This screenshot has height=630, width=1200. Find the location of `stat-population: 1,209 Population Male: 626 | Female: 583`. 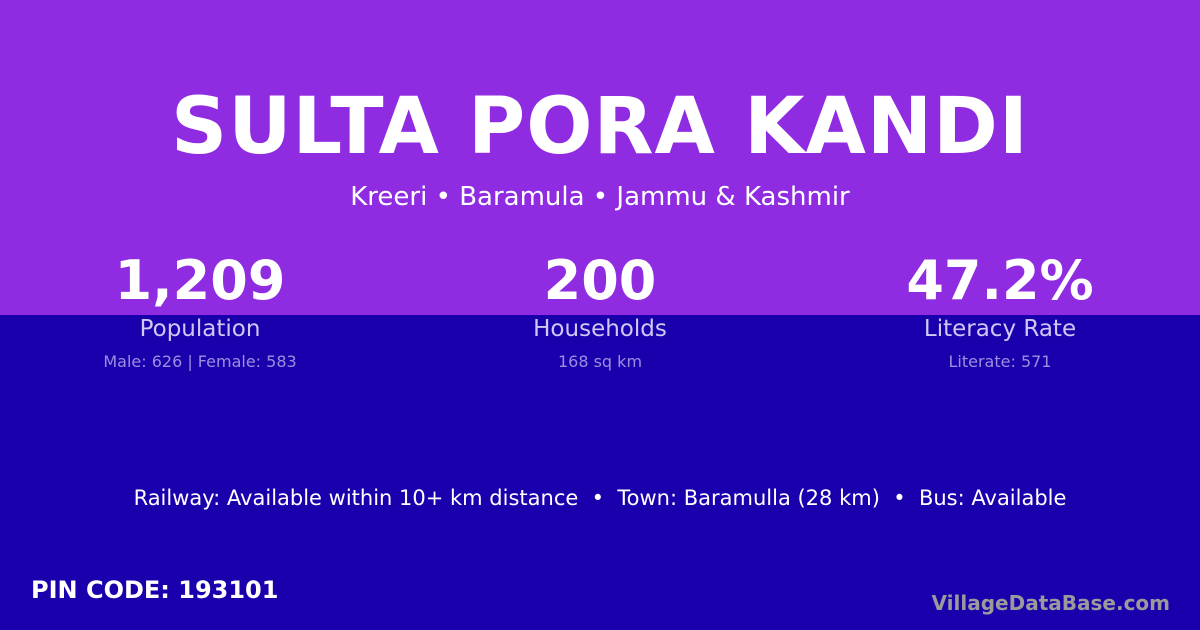

stat-population: 1,209 Population Male: 626 | Female: 583 is located at coordinates (200, 310).